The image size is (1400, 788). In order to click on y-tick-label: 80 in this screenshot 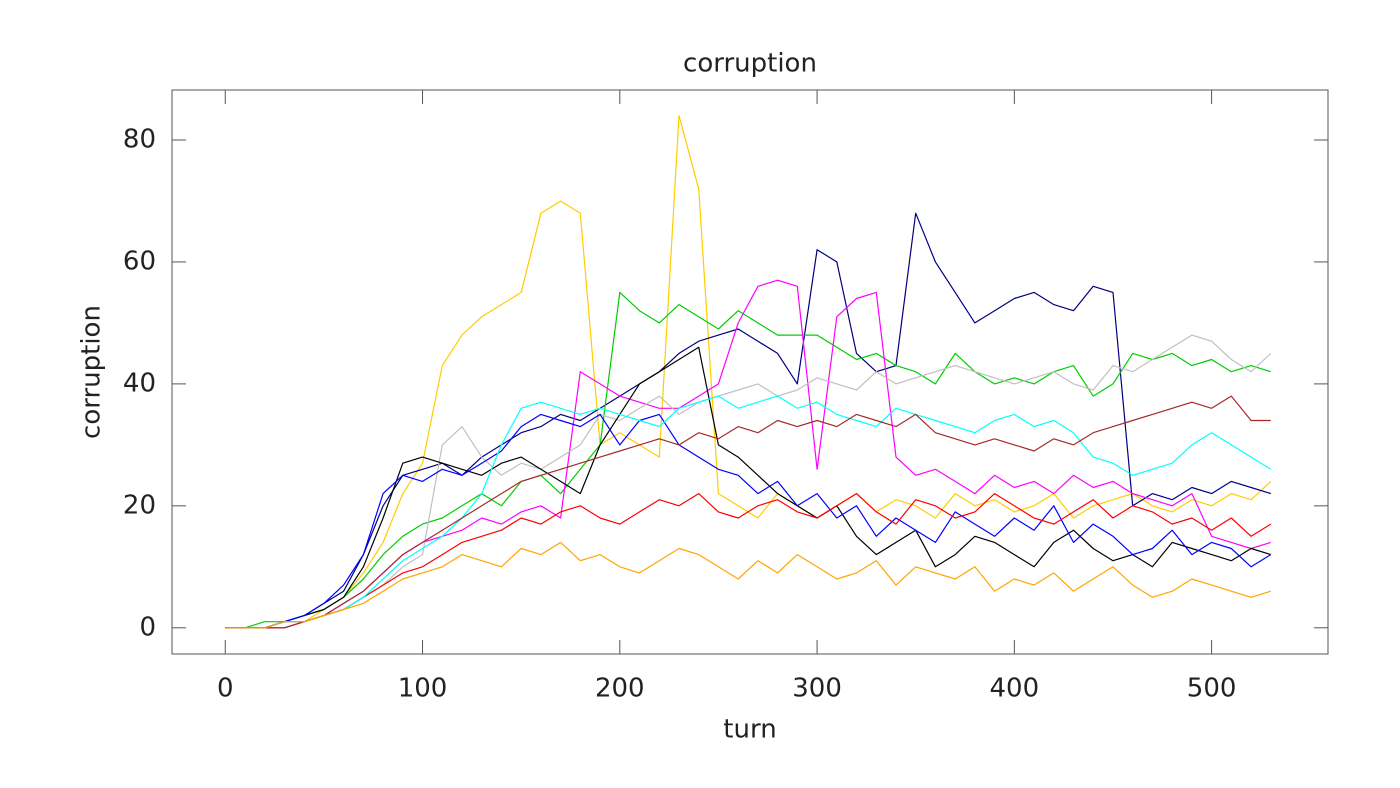, I will do `click(139, 139)`.